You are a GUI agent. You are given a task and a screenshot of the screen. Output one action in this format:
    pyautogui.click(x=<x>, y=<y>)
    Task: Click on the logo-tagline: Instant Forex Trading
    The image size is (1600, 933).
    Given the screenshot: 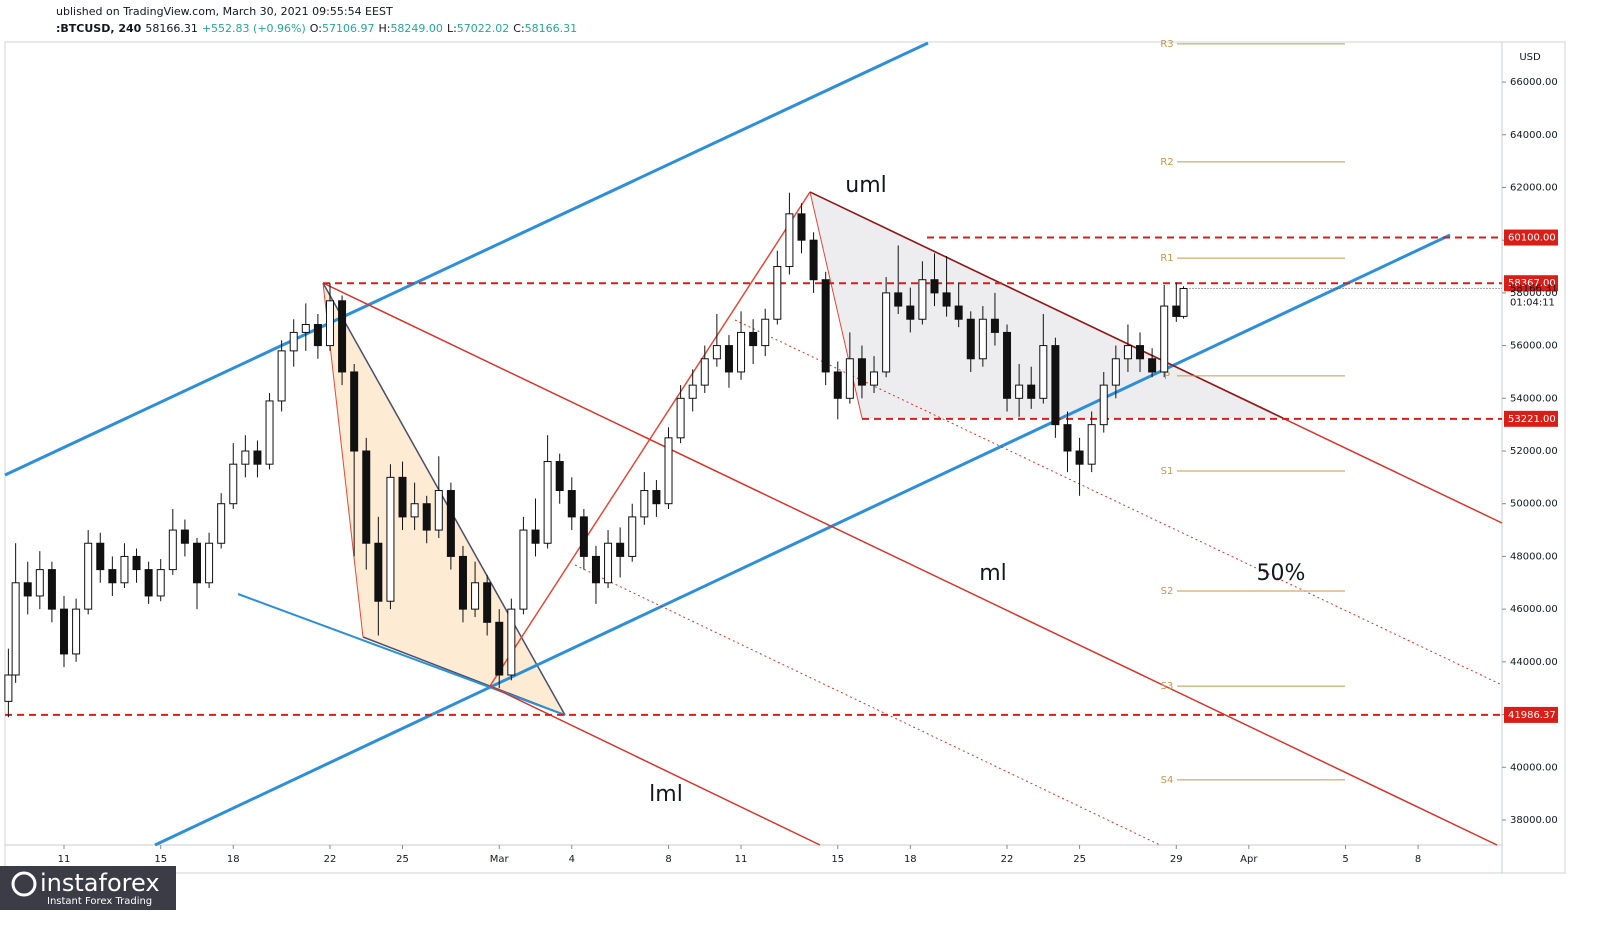 What is the action you would take?
    pyautogui.click(x=99, y=901)
    